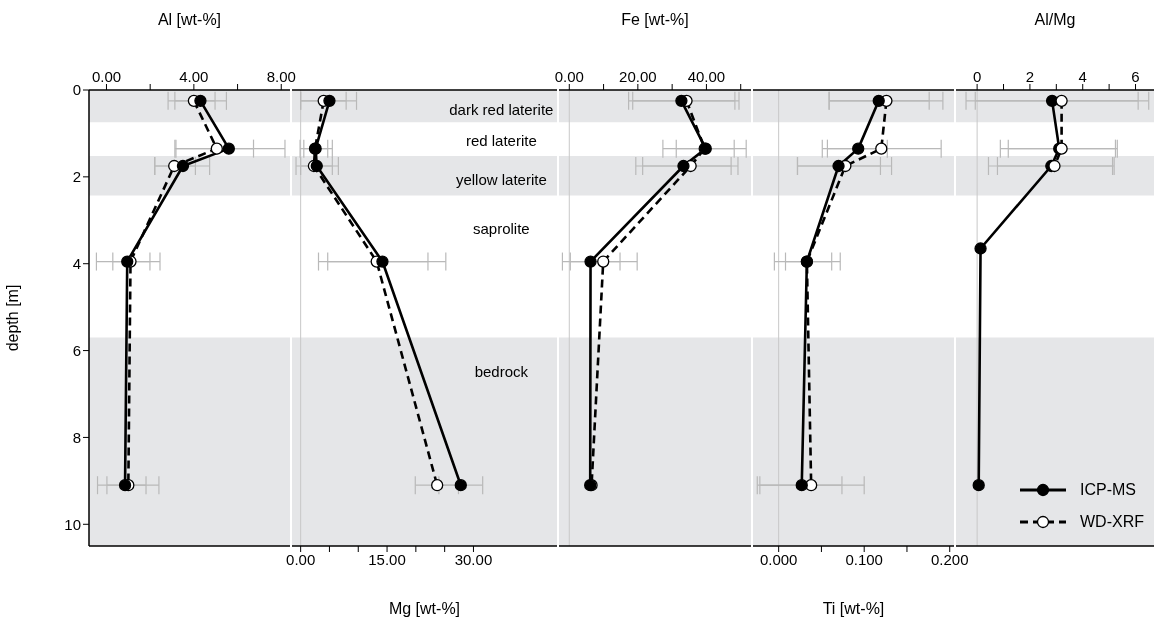 This screenshot has height=628, width=1158. I want to click on x-tick-label: 40.00, so click(706, 76).